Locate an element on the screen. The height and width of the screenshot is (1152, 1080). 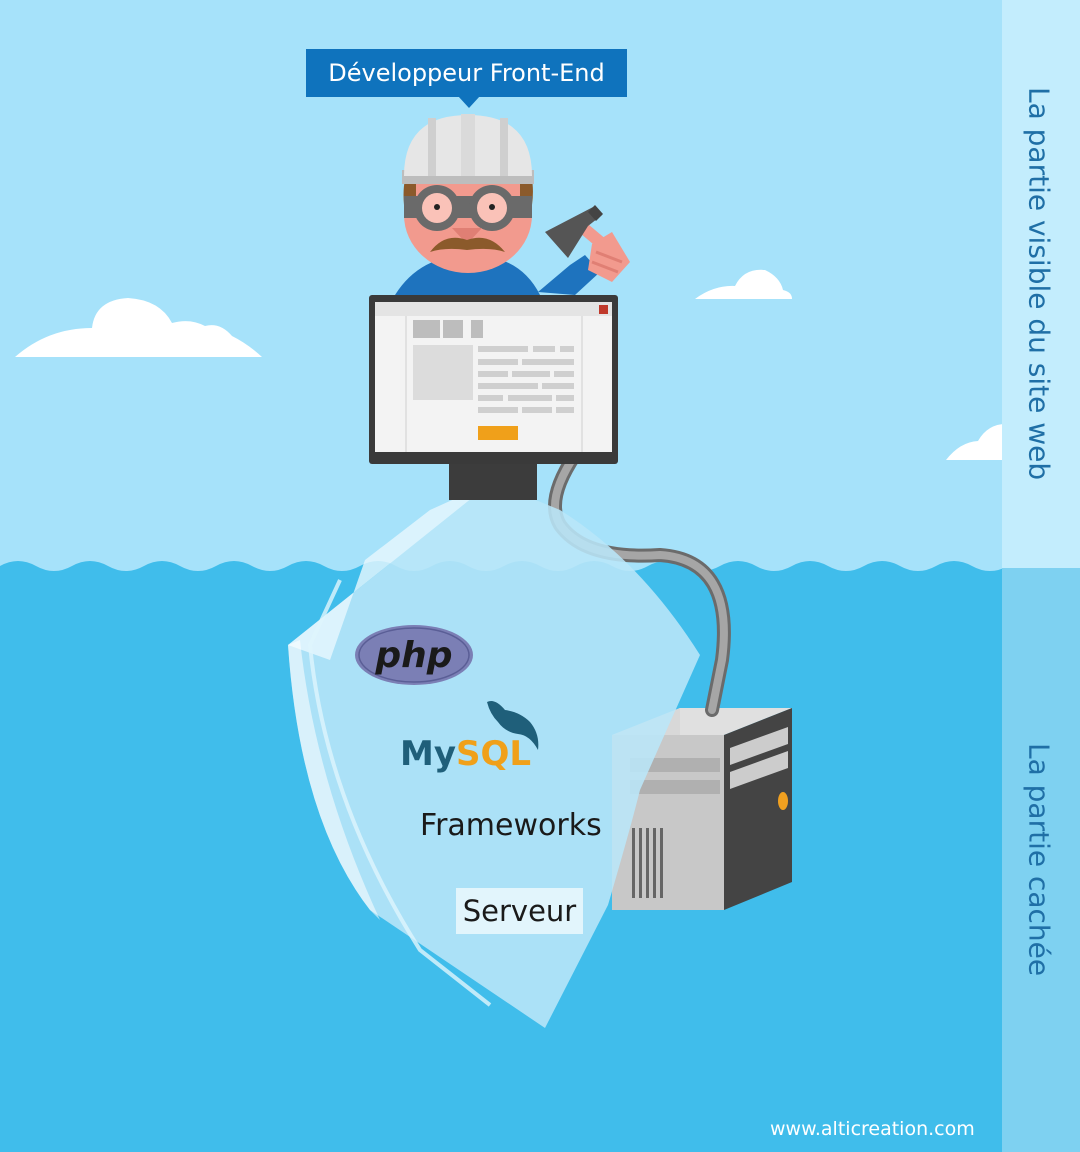
mysql-logo-icon: MySQL is located at coordinates (469, 737).